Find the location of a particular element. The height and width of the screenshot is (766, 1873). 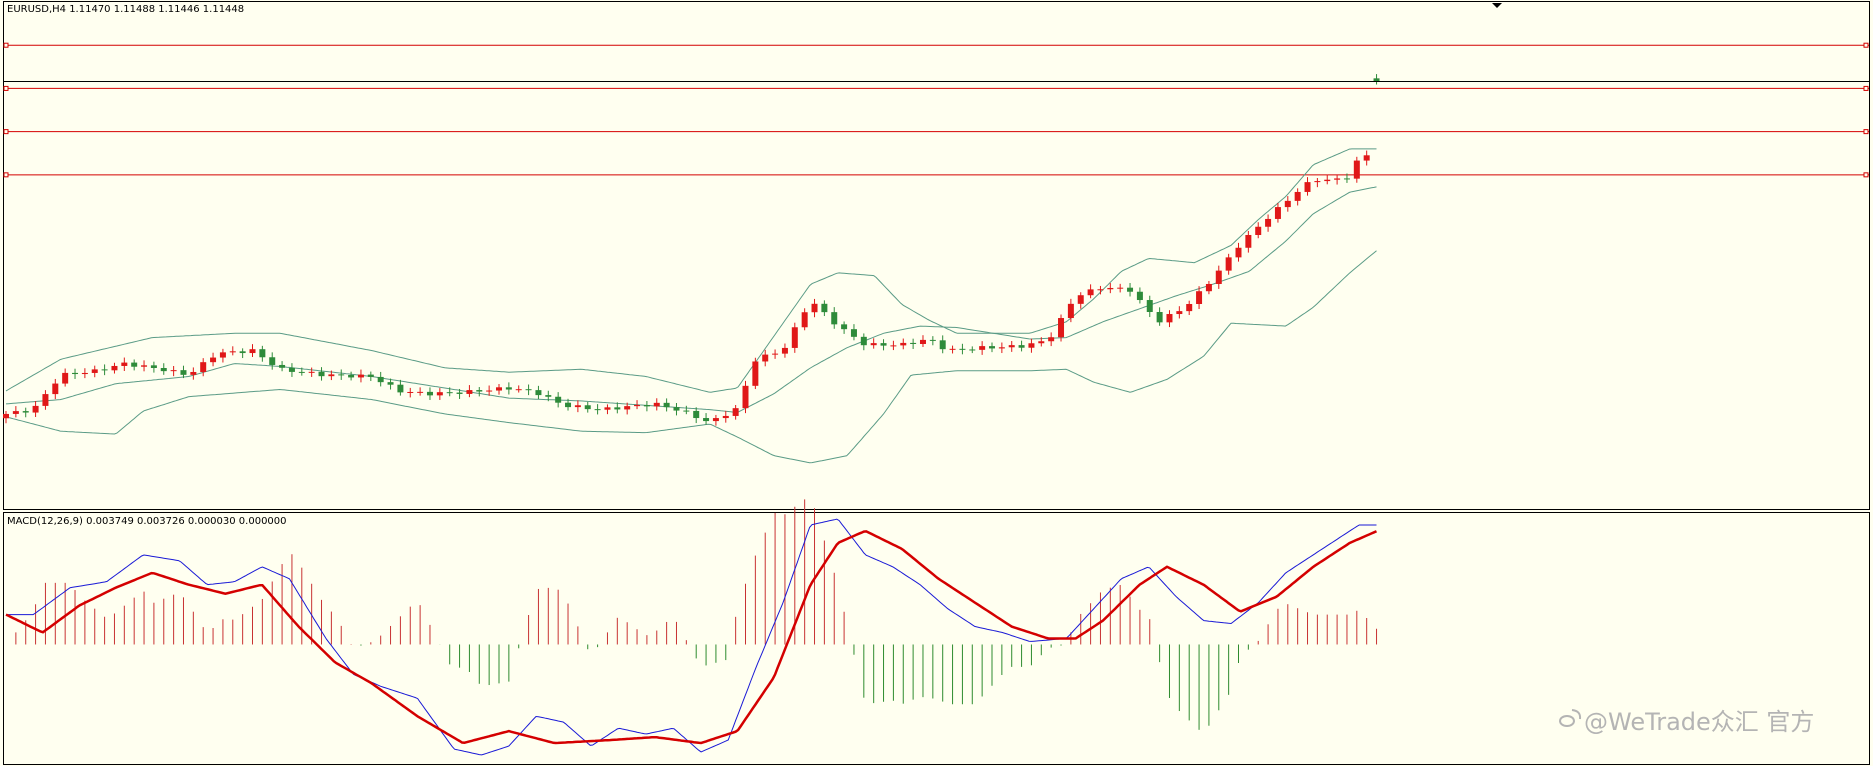

watermark-text: @WeTrade众汇 官方 is located at coordinates (1699, 722).